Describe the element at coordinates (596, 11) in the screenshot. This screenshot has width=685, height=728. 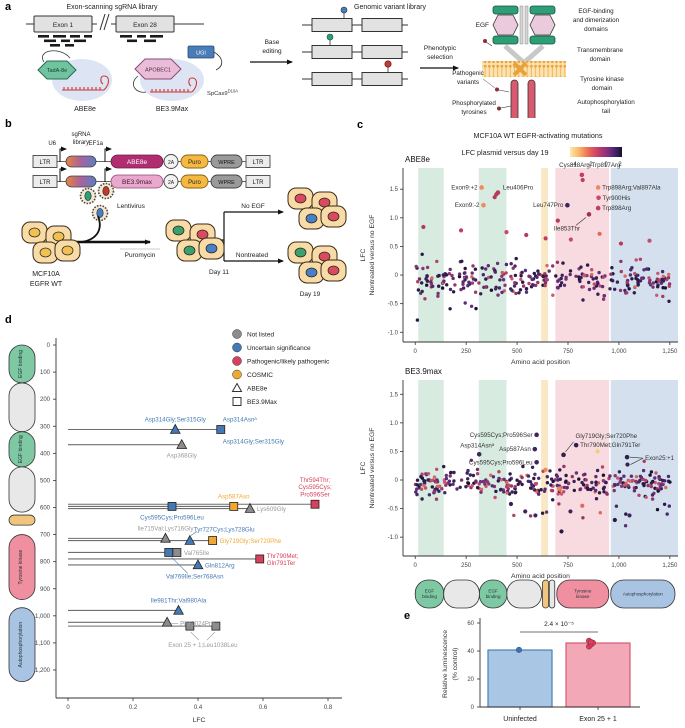
I see `egf-binding-domains-label: EGF-binding` at that location.